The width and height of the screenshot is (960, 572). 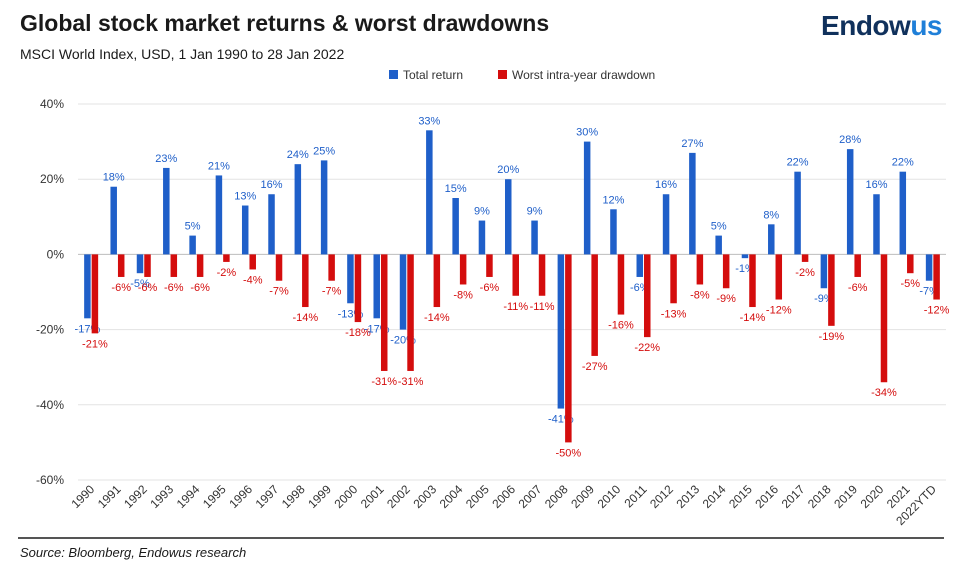 What do you see at coordinates (621, 326) in the screenshot?
I see `drawdown-label: -16%` at bounding box center [621, 326].